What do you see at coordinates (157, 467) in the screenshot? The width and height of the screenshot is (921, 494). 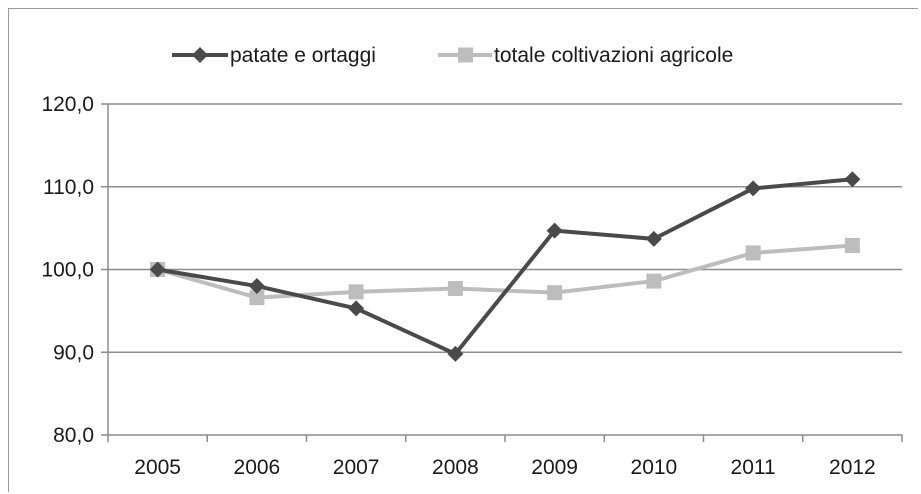 I see `x-tick-label: 2005` at bounding box center [157, 467].